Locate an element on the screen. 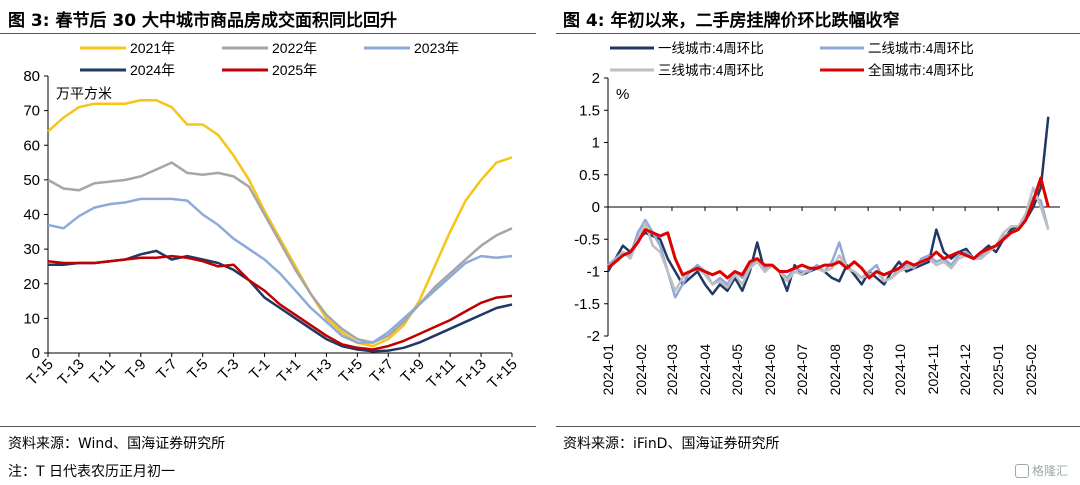 Image resolution: width=1080 pixels, height=485 pixels. y-tick-label: 80 is located at coordinates (31, 76).